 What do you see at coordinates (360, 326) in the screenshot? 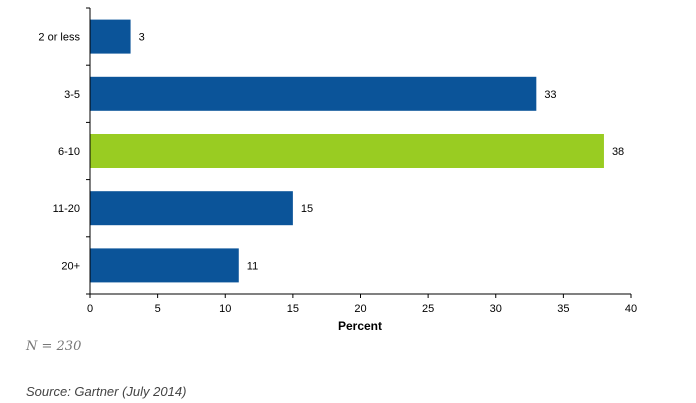
I see `x-axis-title: Percent` at bounding box center [360, 326].